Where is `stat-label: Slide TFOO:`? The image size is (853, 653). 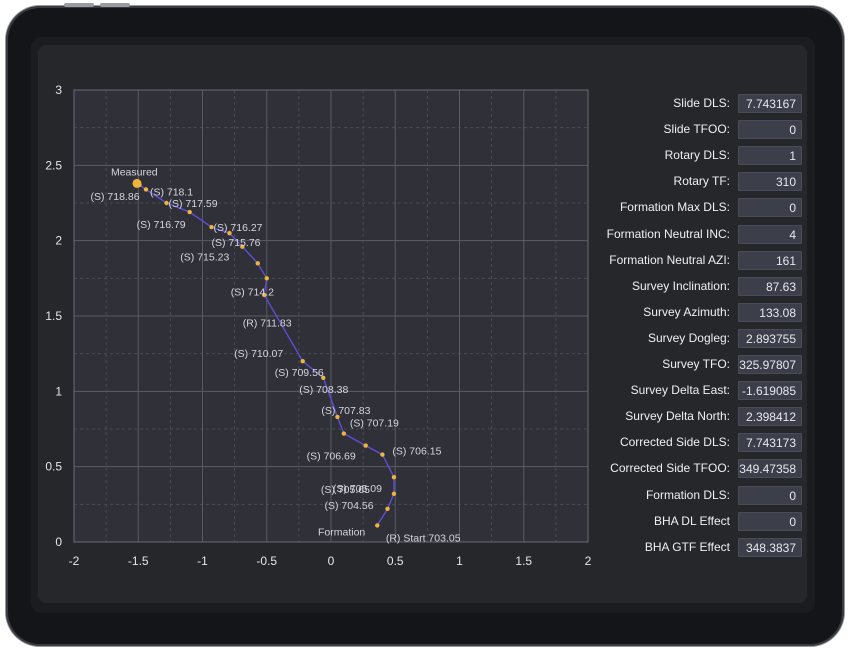 stat-label: Slide TFOO: is located at coordinates (696, 129).